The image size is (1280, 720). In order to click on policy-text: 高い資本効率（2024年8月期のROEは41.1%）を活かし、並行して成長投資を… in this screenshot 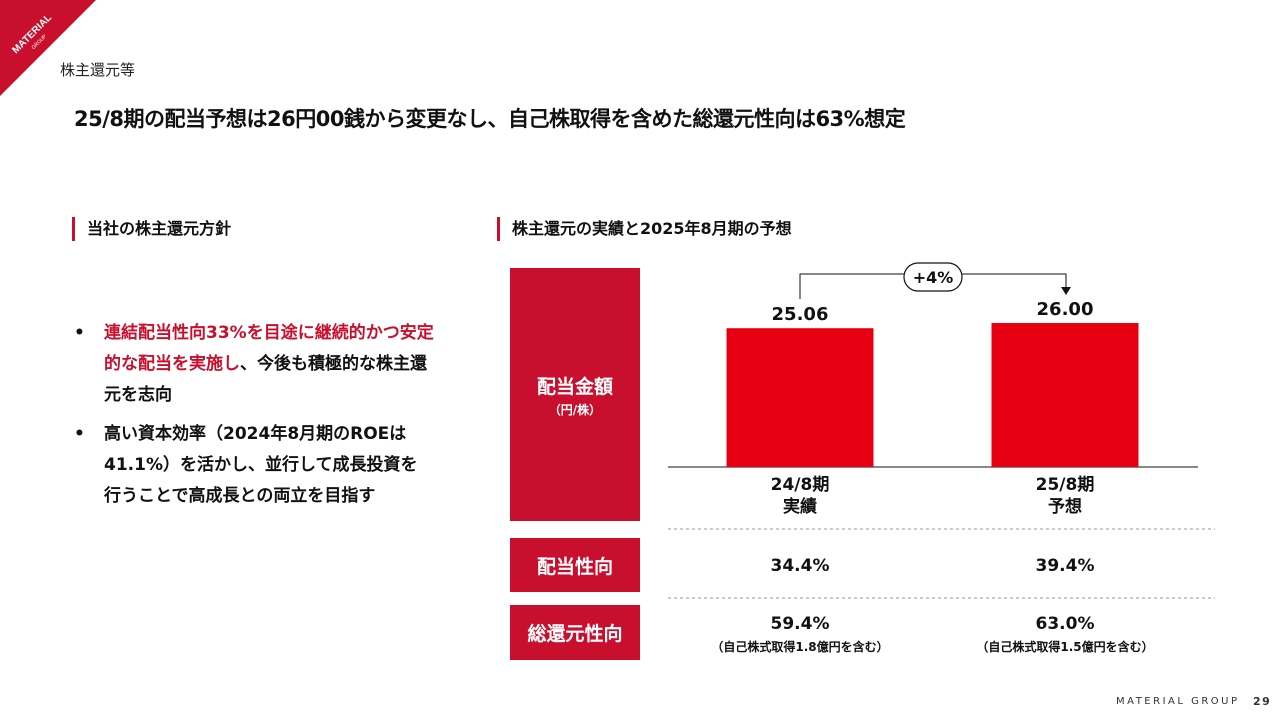, I will do `click(261, 465)`.